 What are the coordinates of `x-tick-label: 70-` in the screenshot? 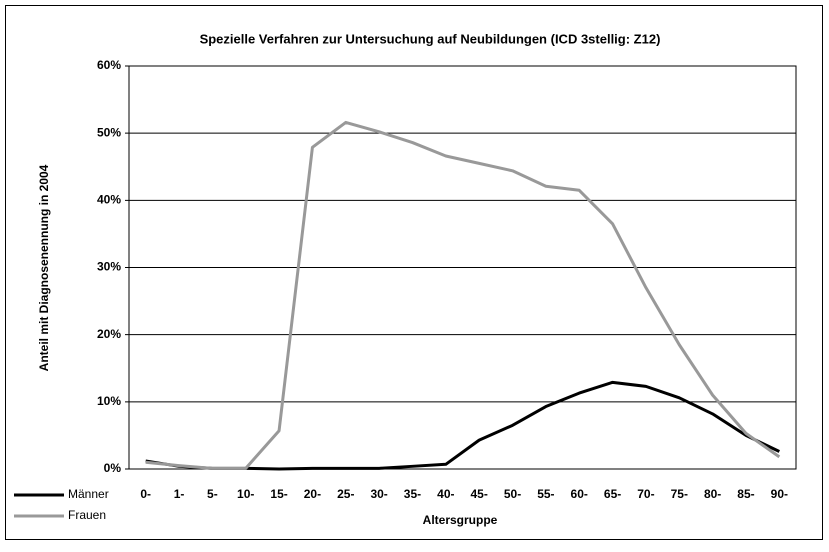 It's located at (645, 494).